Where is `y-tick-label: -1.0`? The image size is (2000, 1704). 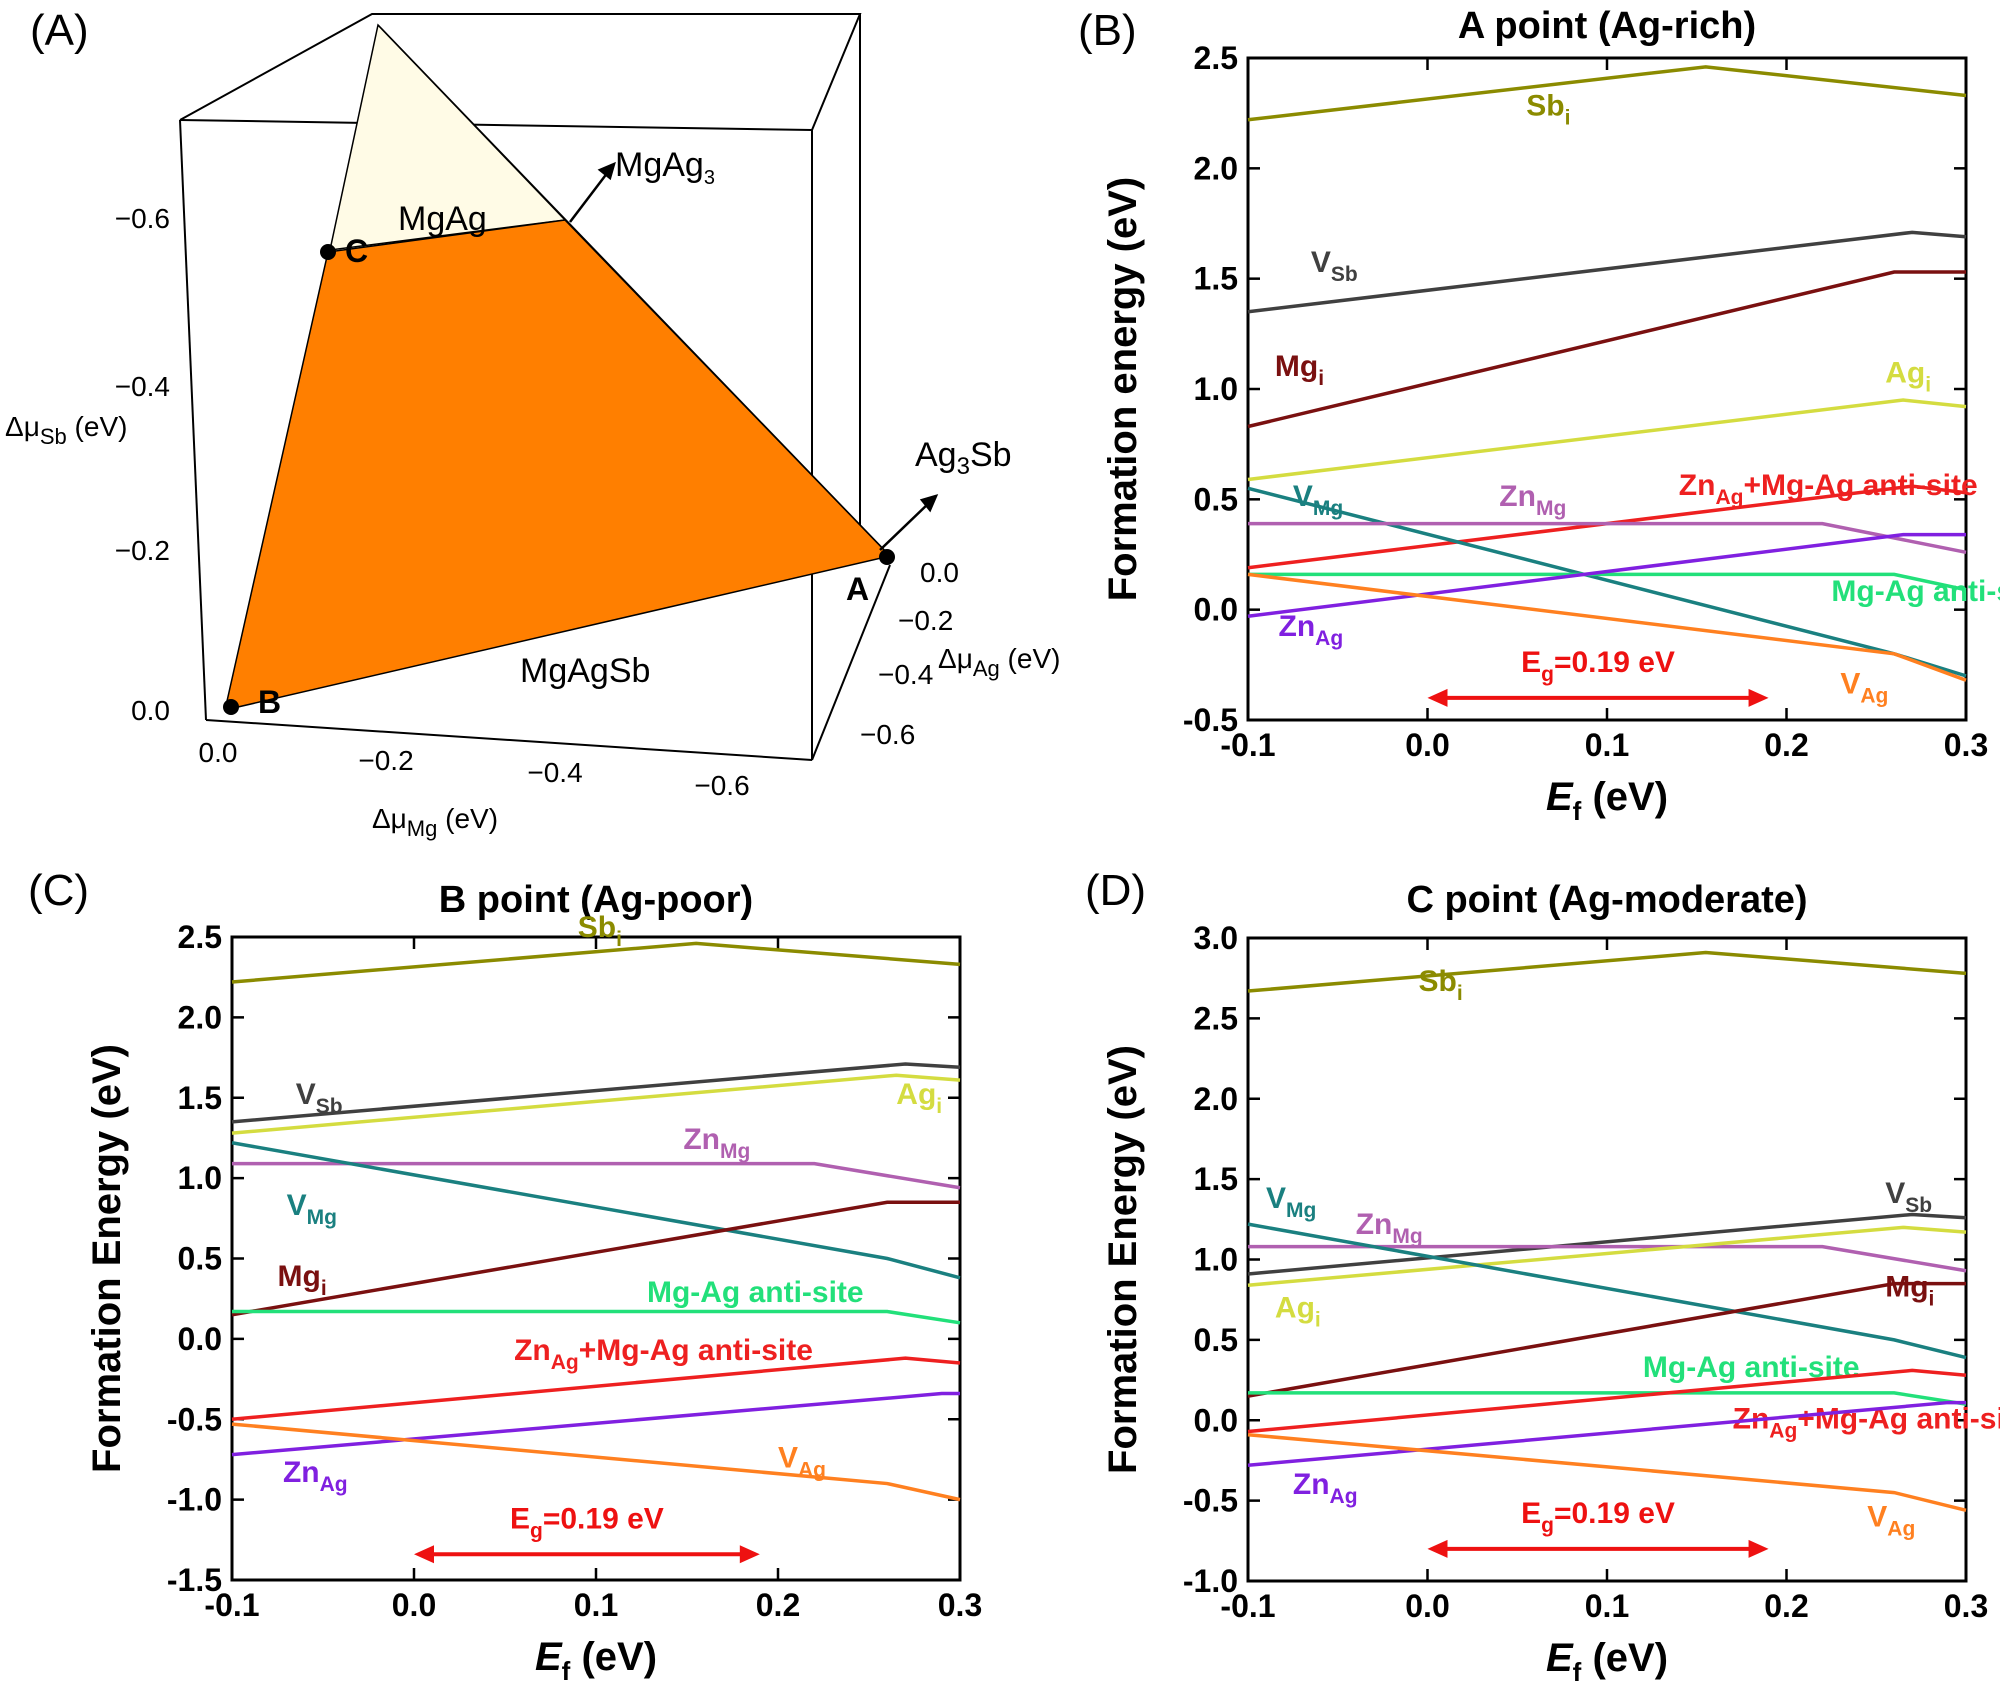 y-tick-label: -1.0 is located at coordinates (1210, 1581).